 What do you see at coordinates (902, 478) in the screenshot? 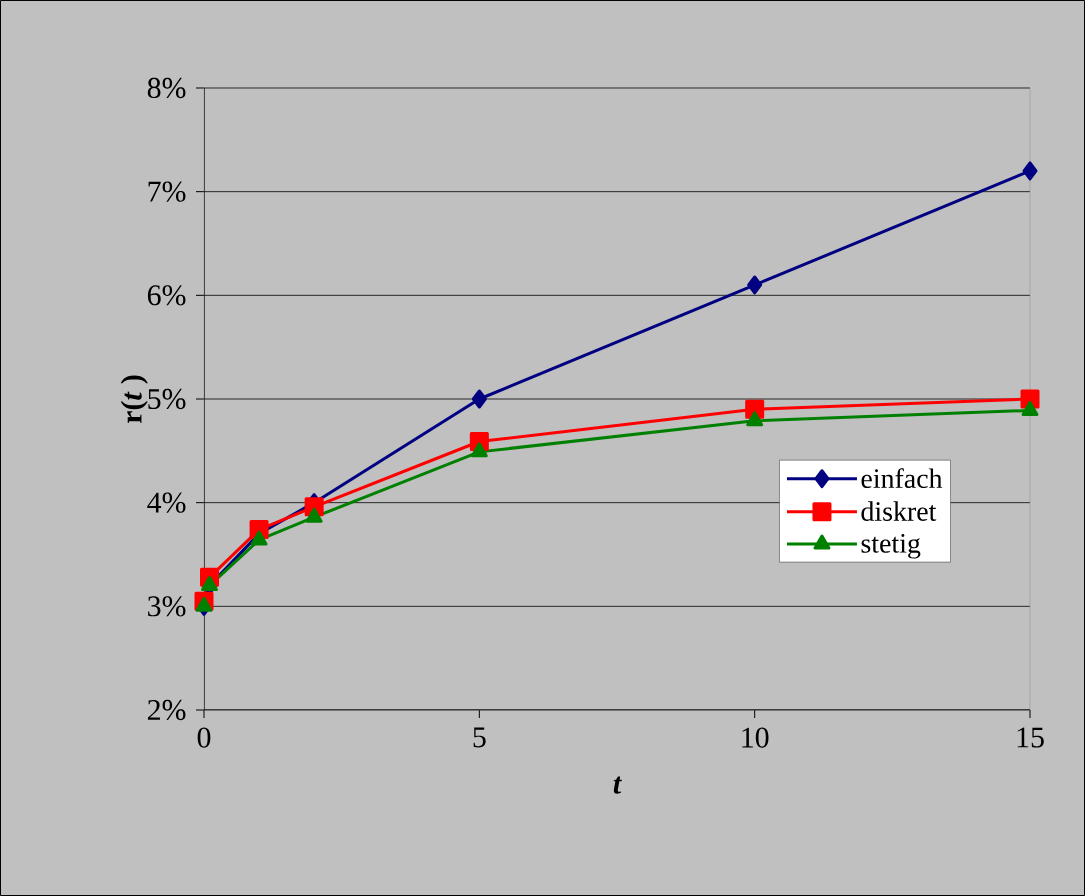
I see `legend-label: einfach` at bounding box center [902, 478].